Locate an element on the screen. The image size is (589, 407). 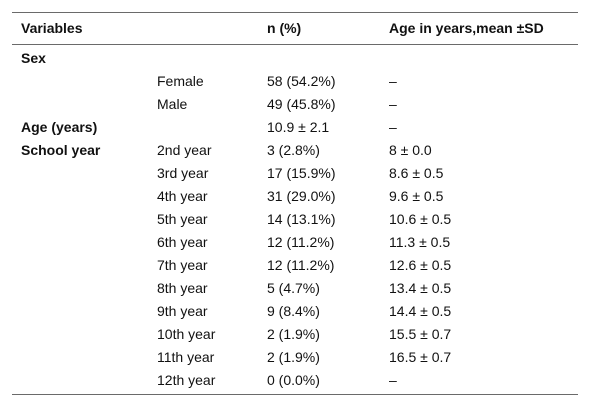
cell-subcategory: 8th year is located at coordinates (182, 288).